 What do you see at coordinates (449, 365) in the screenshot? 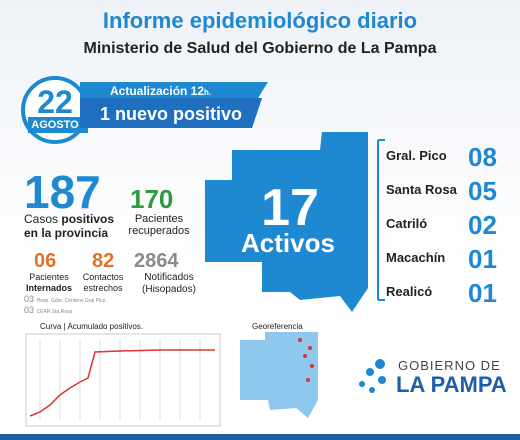
I see `logo-line1: GOBIERNO DE` at bounding box center [449, 365].